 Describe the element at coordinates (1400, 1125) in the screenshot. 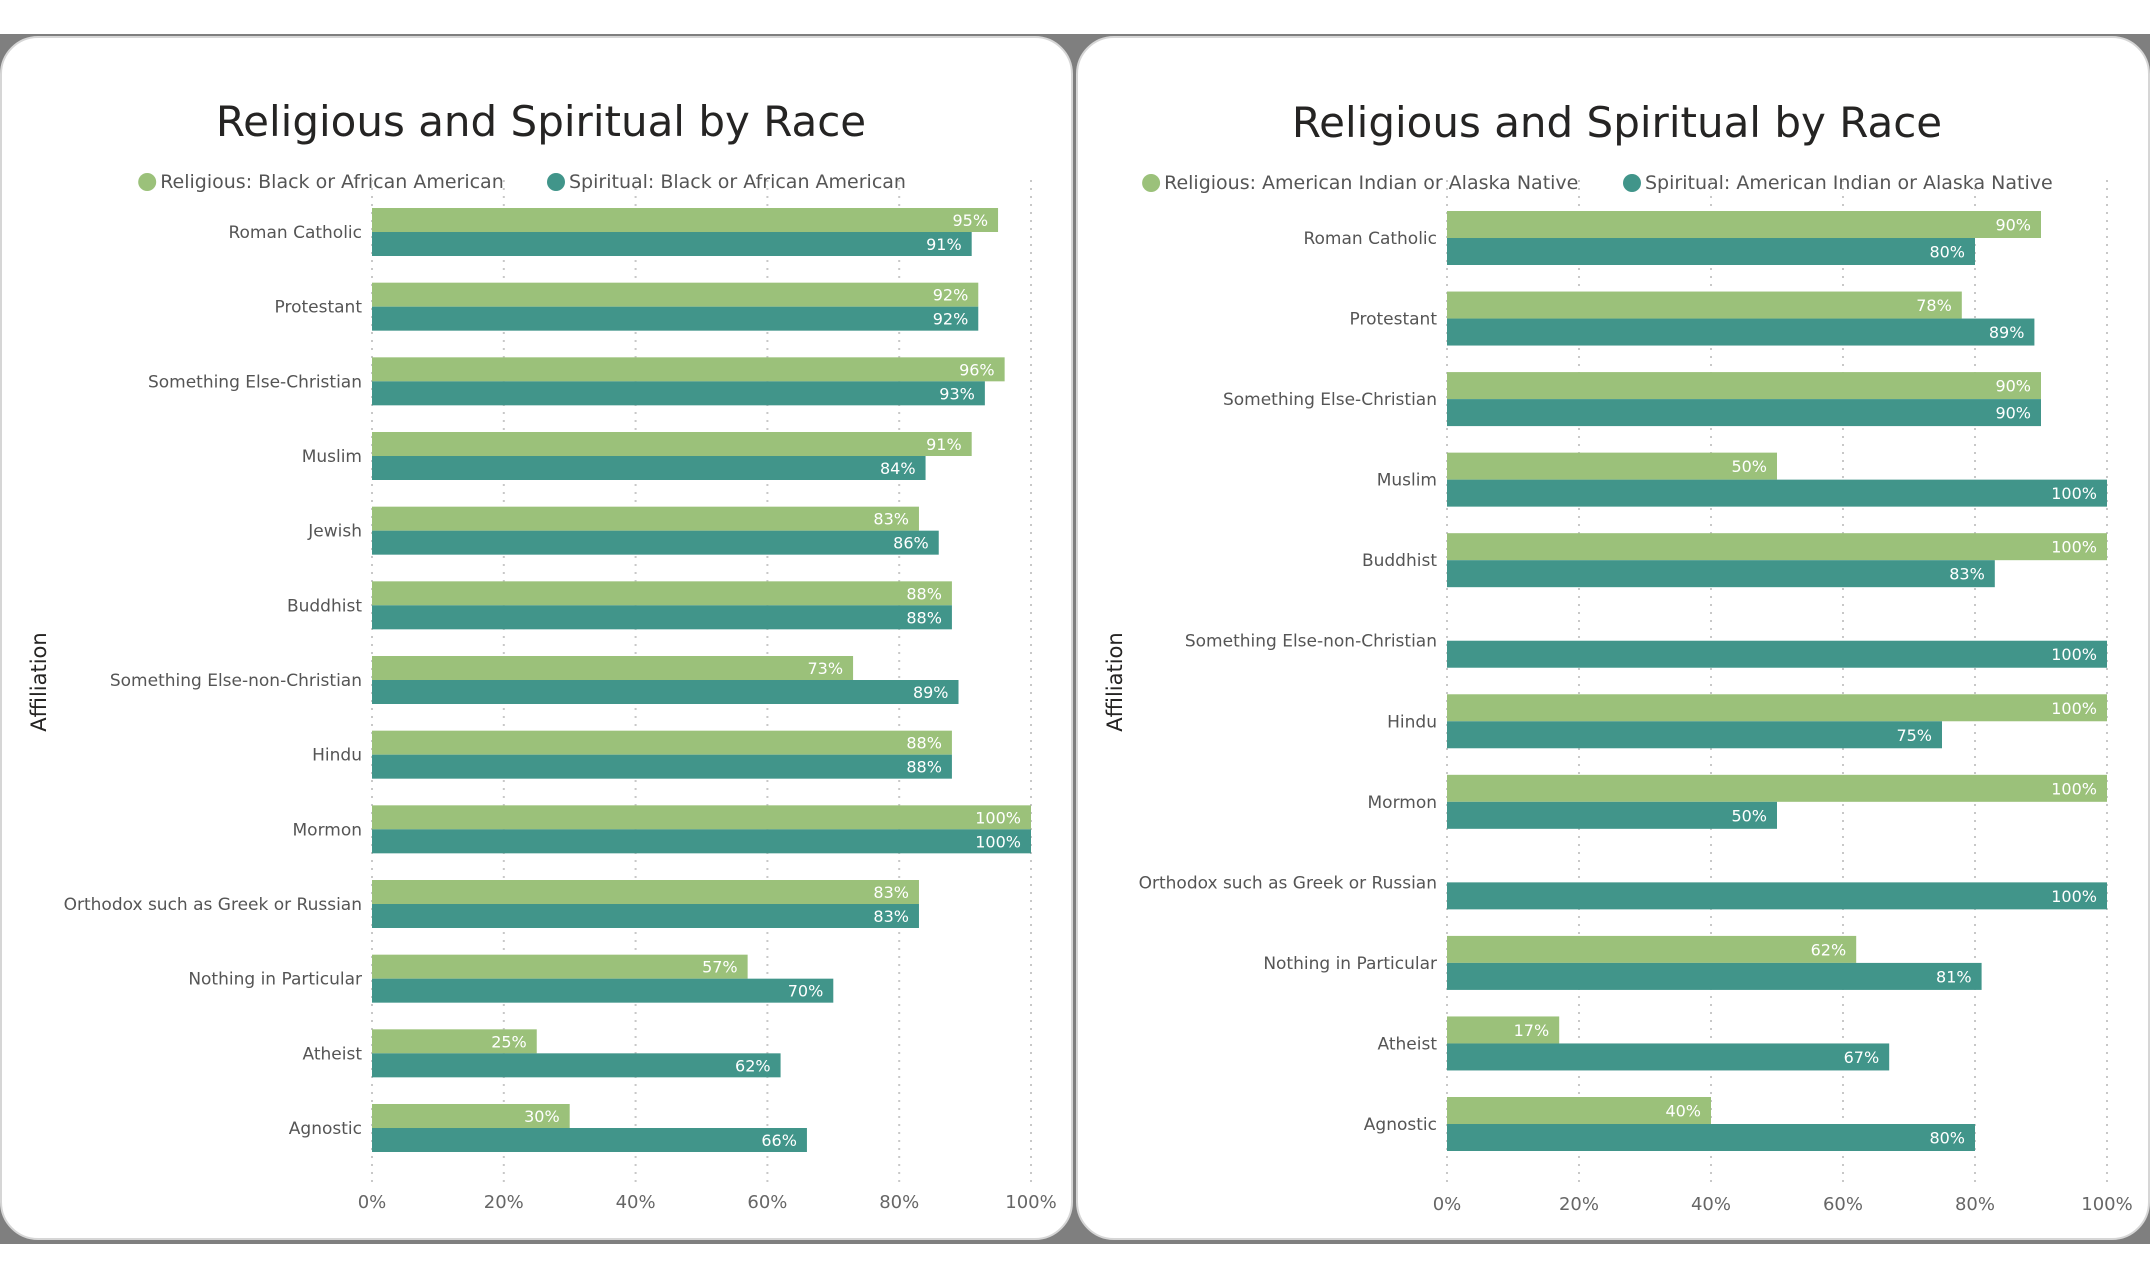

I see `category-label: Agnostic` at that location.